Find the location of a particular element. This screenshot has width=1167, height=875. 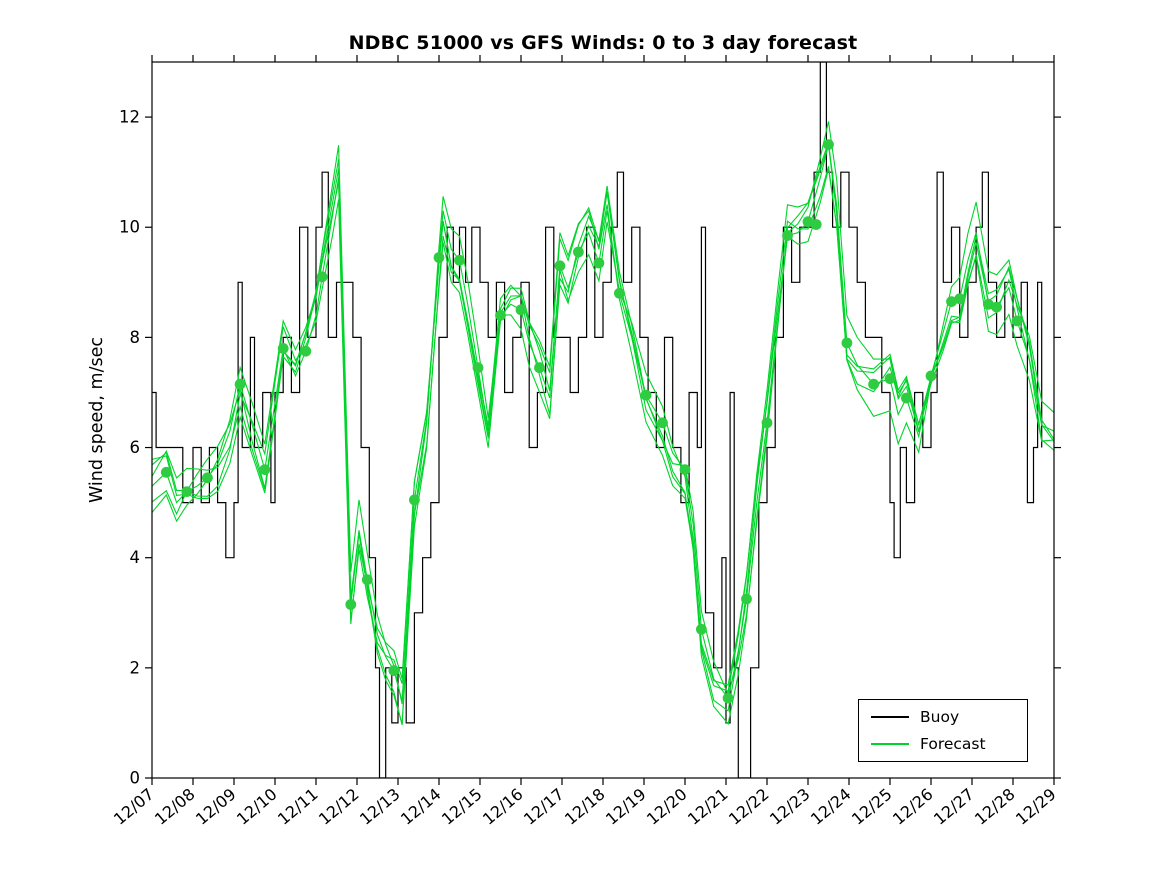

x-tick-label: 12/27 is located at coordinates (954, 807).